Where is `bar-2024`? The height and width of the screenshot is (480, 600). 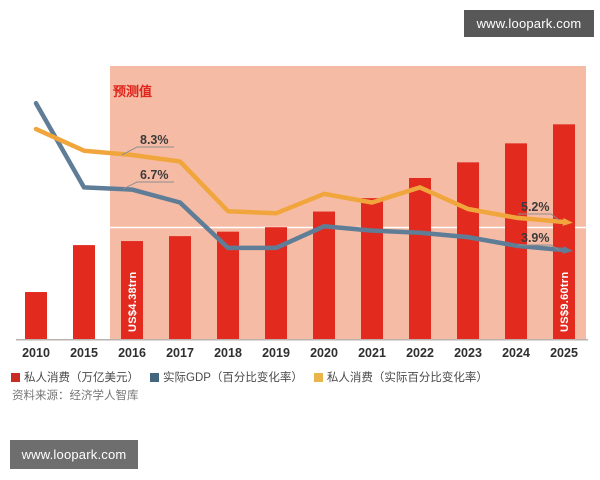 bar-2024 is located at coordinates (516, 241).